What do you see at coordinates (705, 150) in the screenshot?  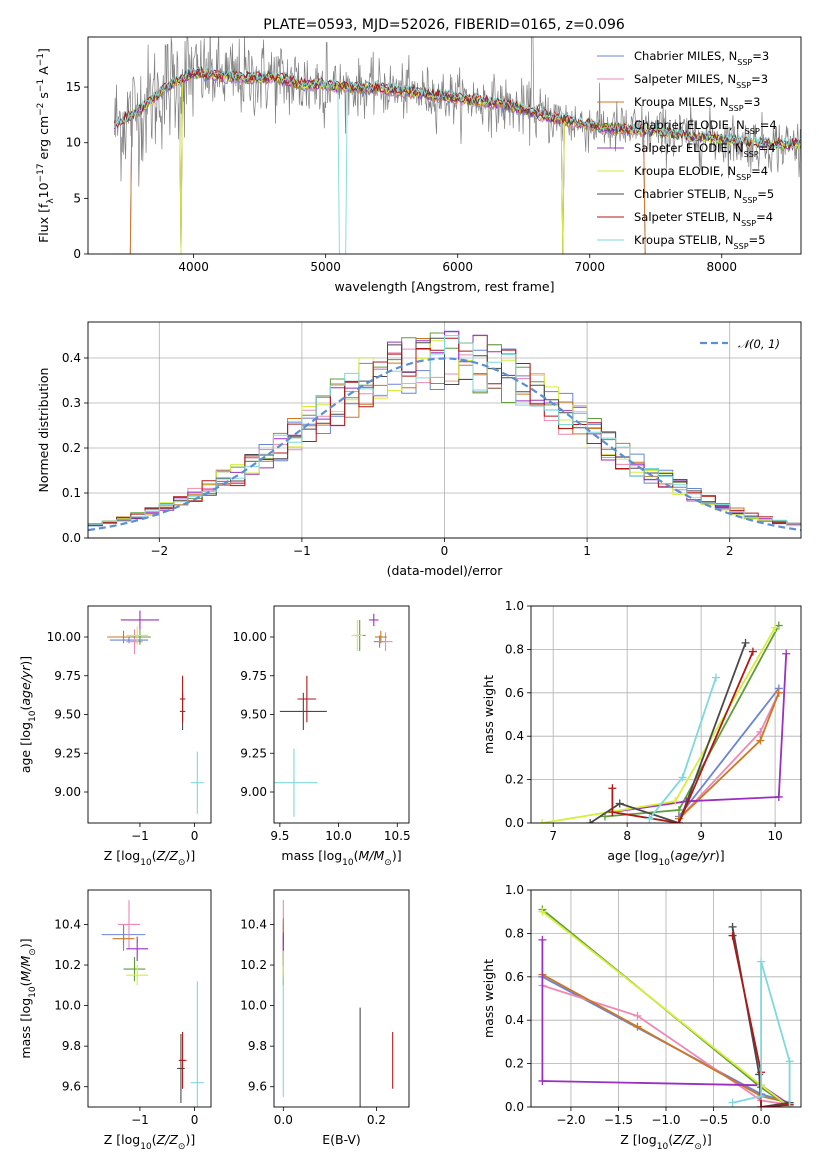 I see `legend-label: Salpeter ELODIE, NSSP=4` at bounding box center [705, 150].